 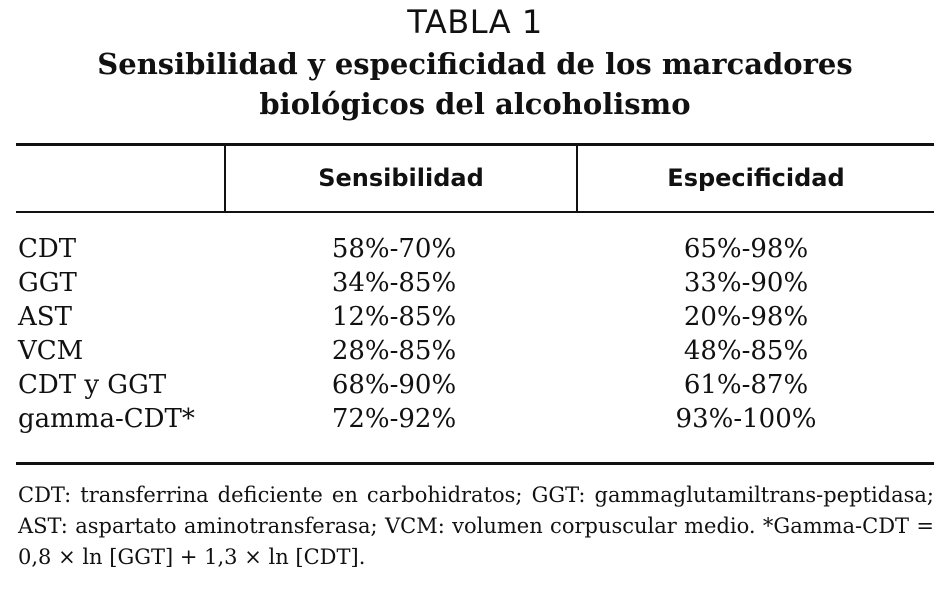 What do you see at coordinates (475, 144) in the screenshot?
I see `table-top-rule` at bounding box center [475, 144].